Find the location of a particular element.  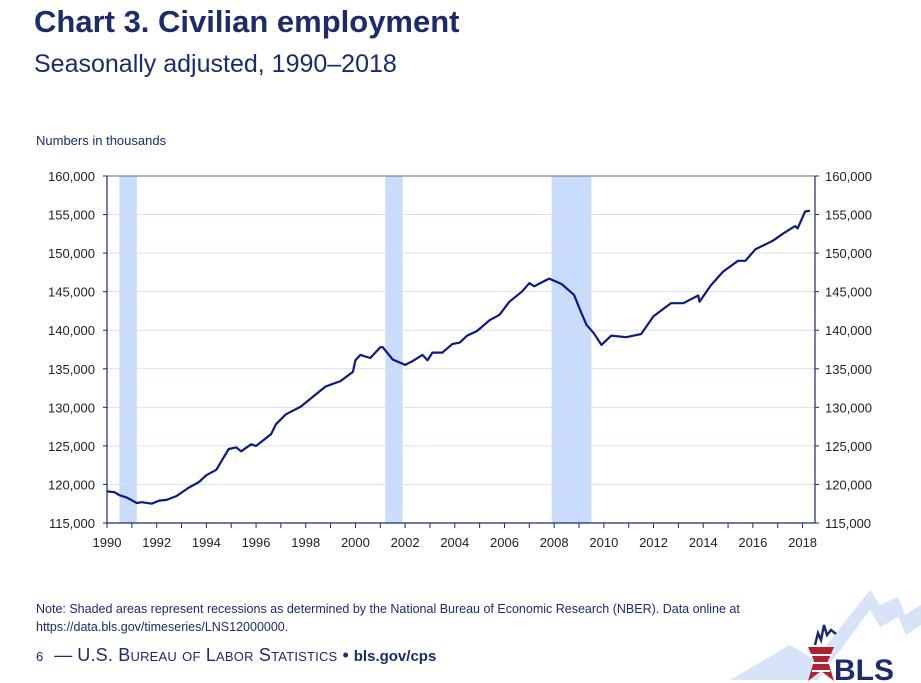

x-tick-label: 1996 is located at coordinates (256, 542).